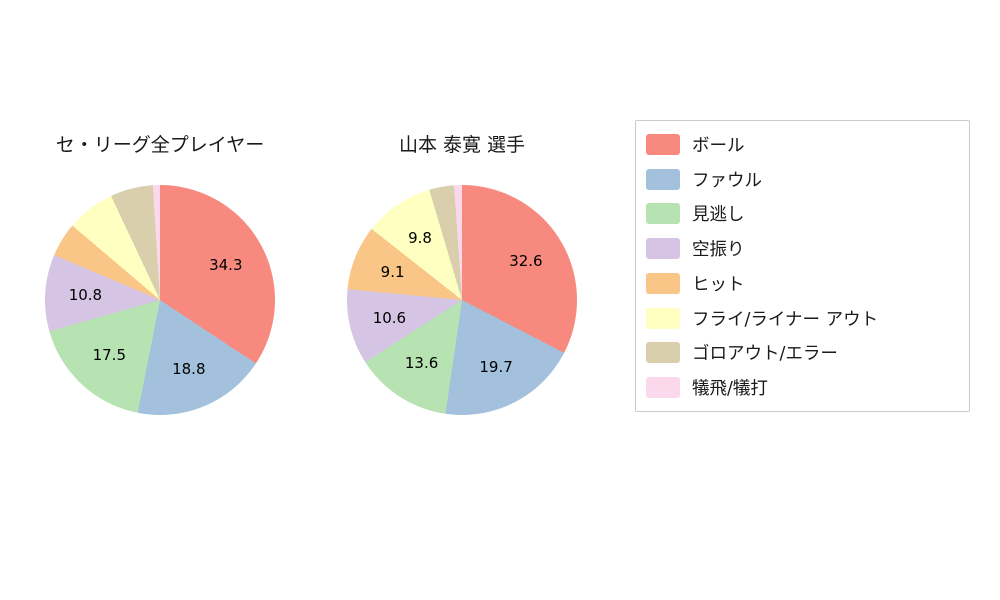  Describe the element at coordinates (462, 300) in the screenshot. I see `pie-chart-player` at that location.